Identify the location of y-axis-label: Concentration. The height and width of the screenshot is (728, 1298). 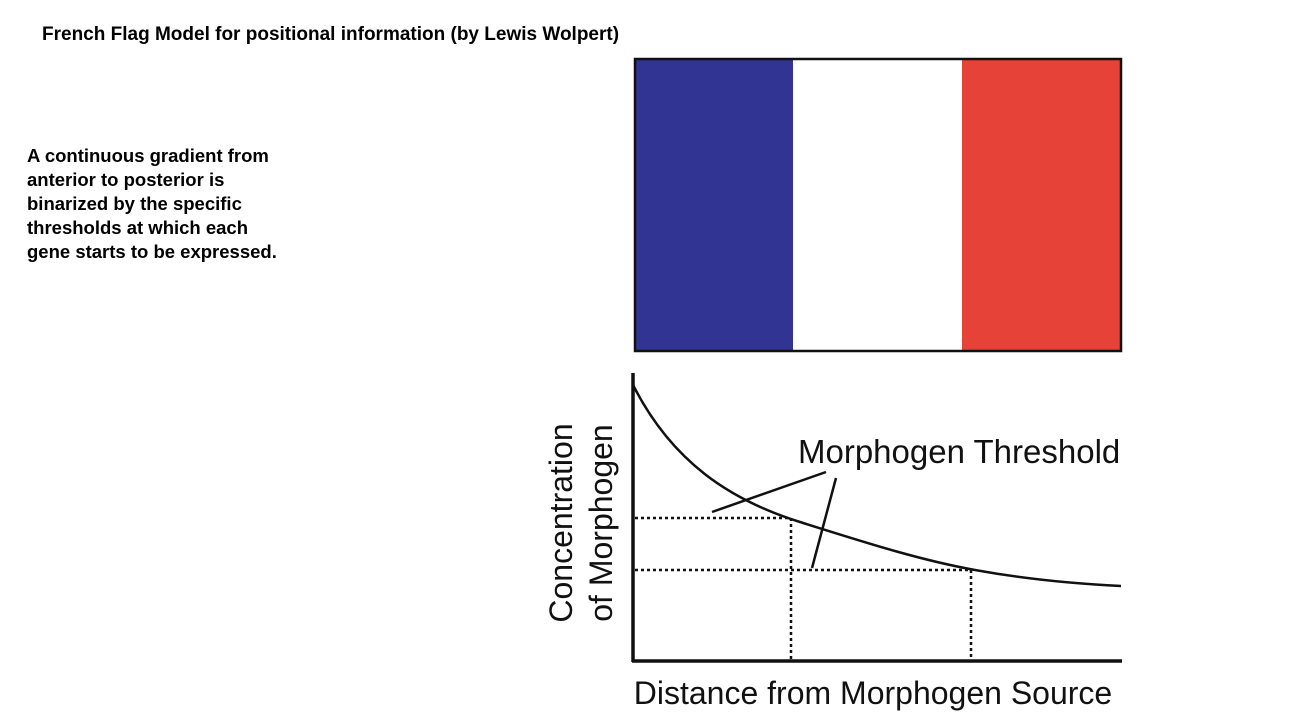
(561, 522).